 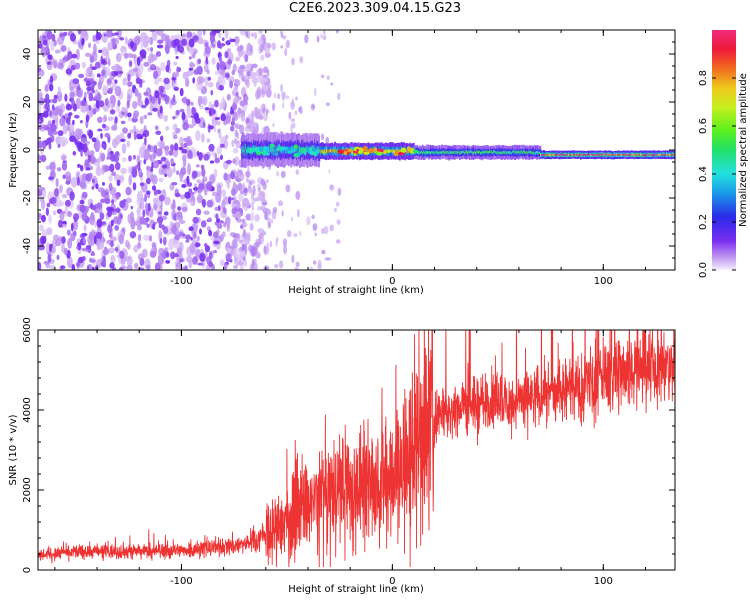 I want to click on colorbar-tick-label: 0.2, so click(x=703, y=222).